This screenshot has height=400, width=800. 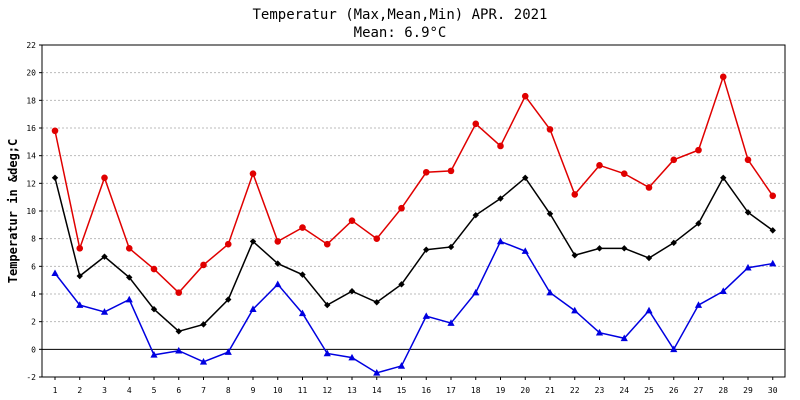 I want to click on x-tick-label-12: 12, so click(x=327, y=390).